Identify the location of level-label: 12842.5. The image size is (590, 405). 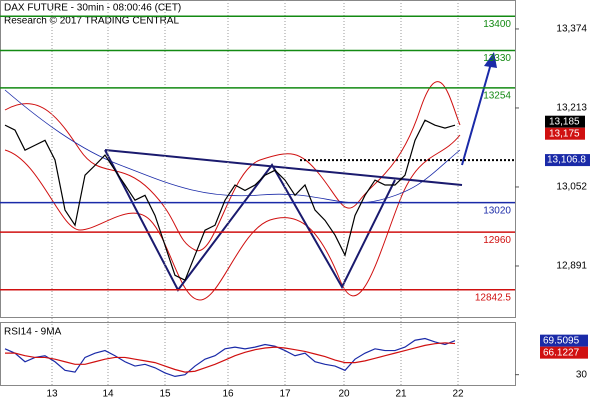
(493, 297).